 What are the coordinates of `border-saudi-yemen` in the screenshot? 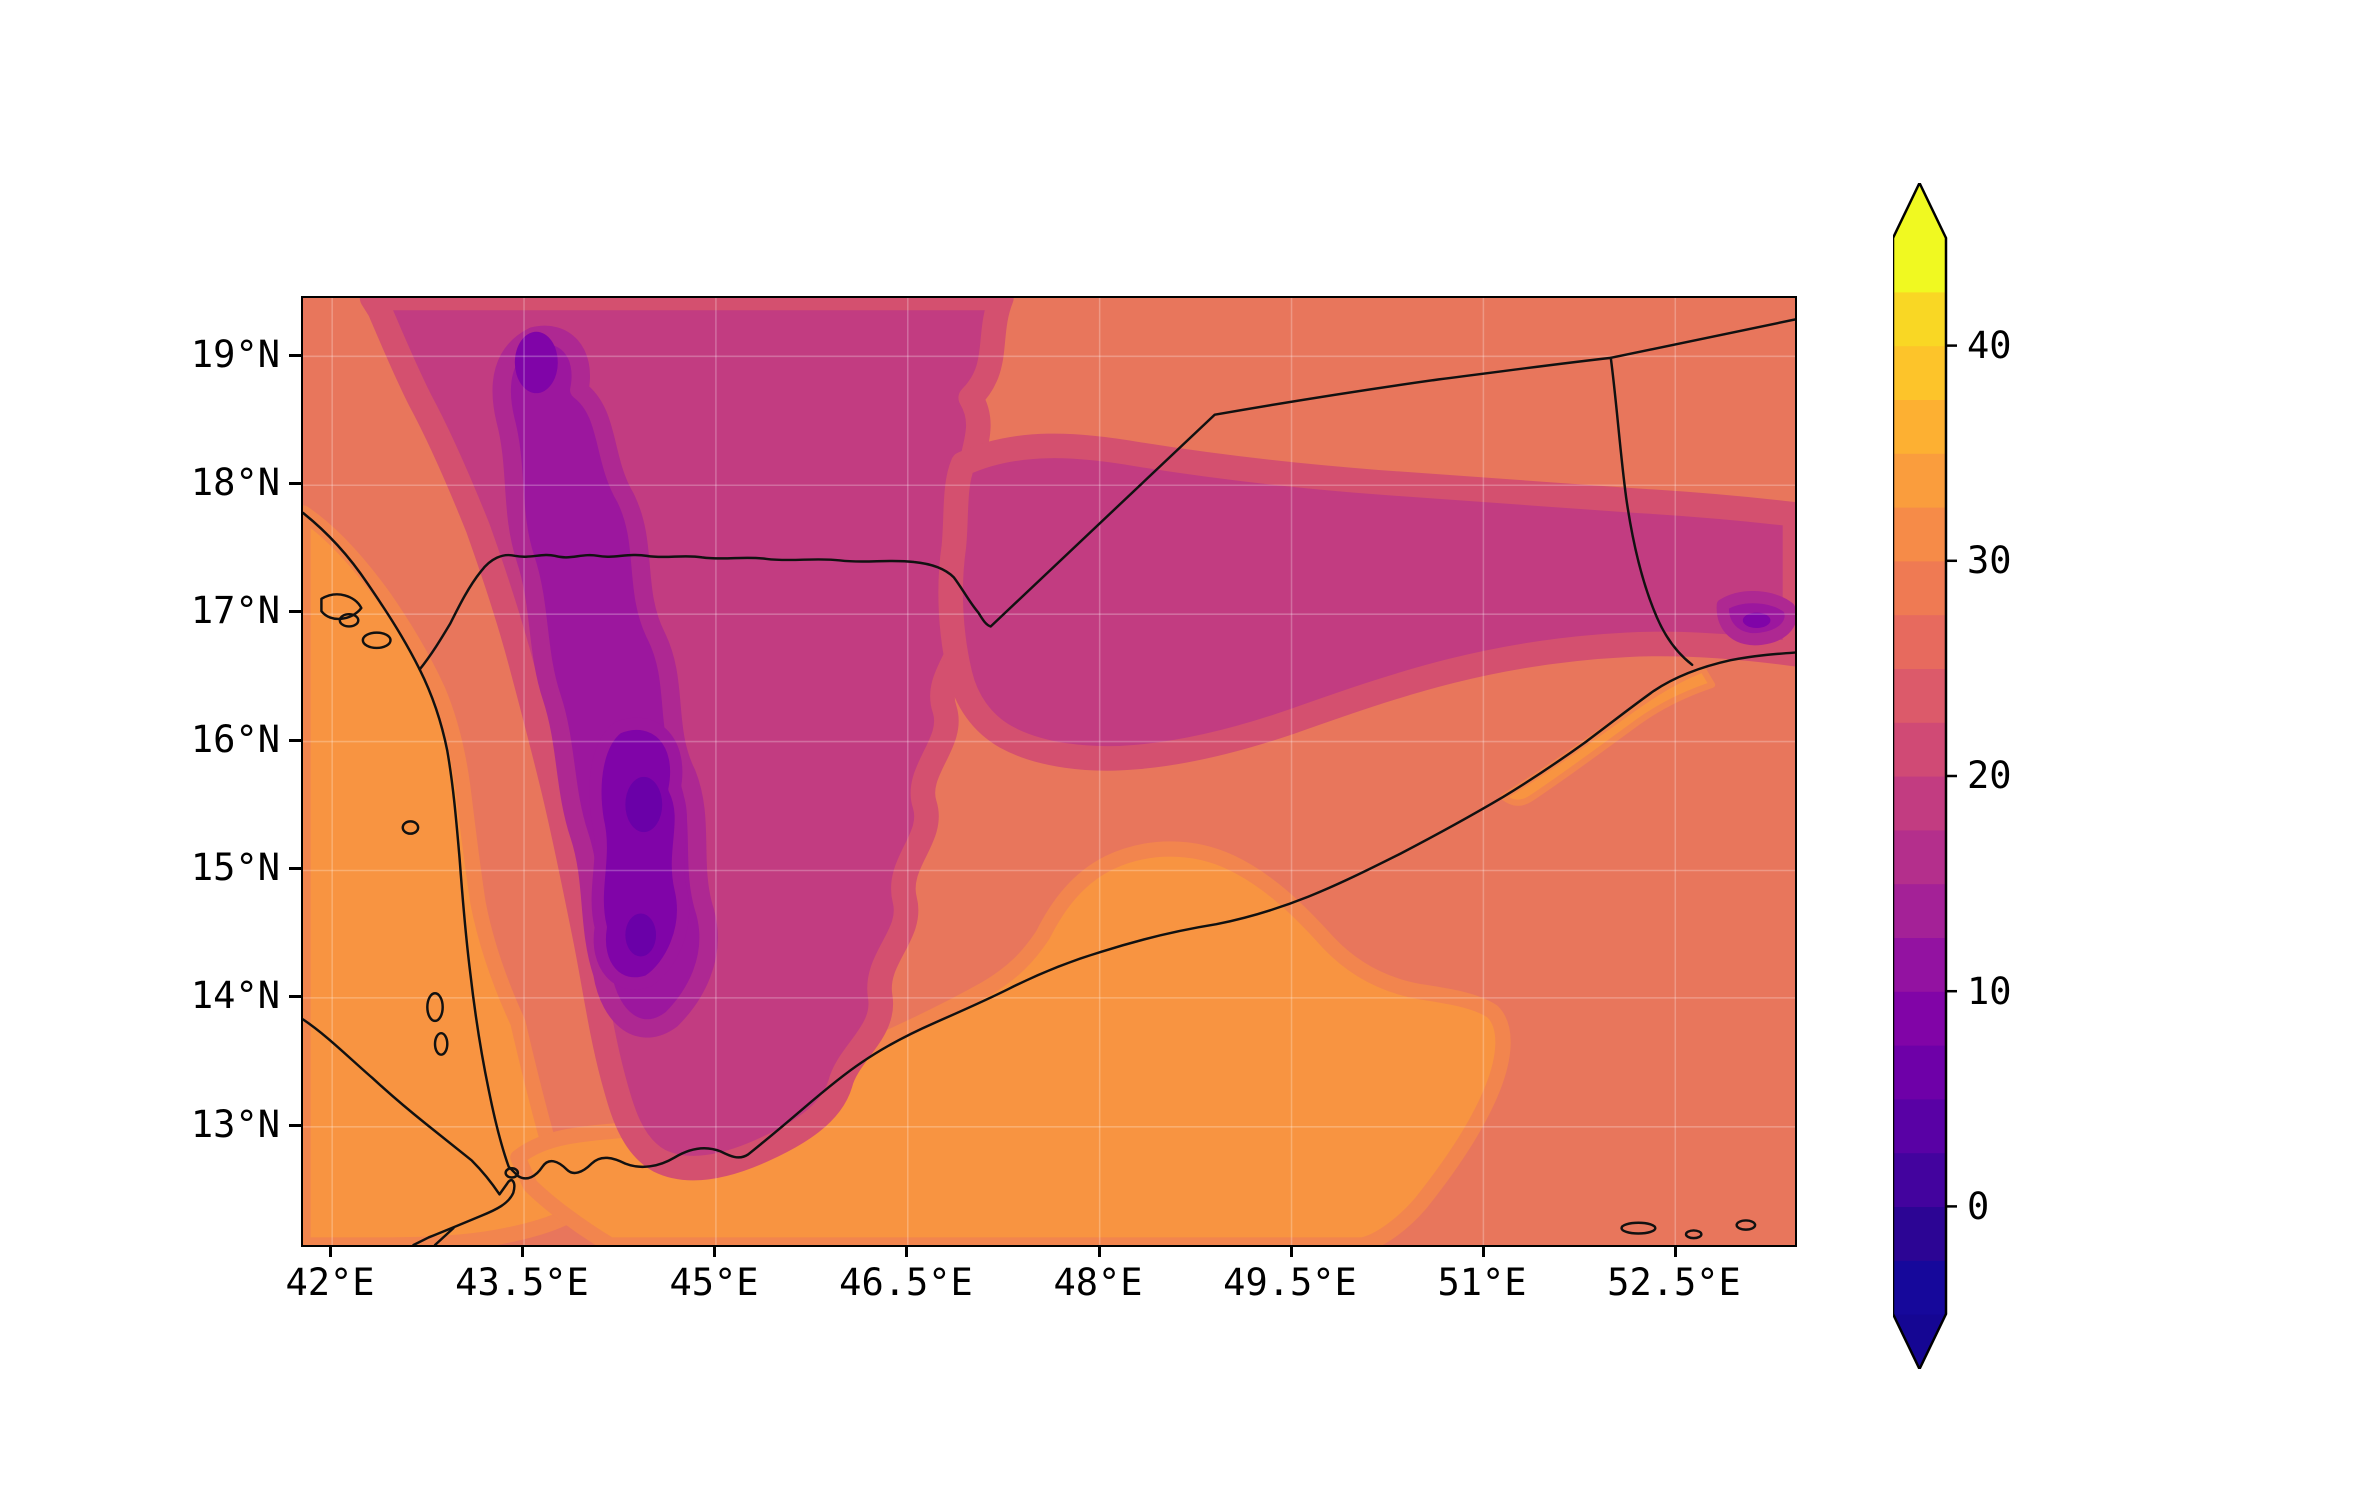 It's located at (1106, 494).